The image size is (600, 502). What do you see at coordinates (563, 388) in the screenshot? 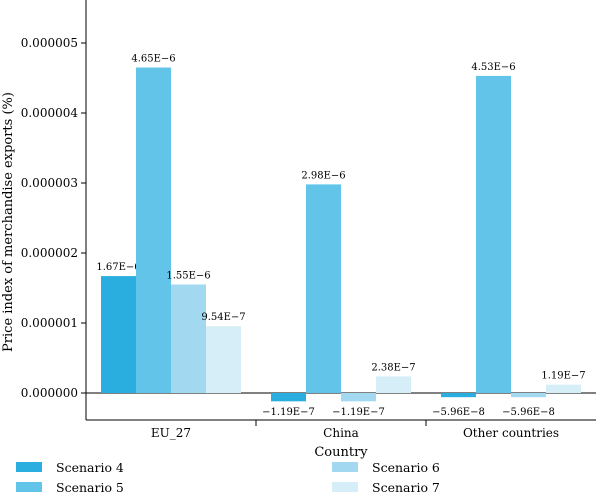
I see `bar-scenario-7-other-countries` at bounding box center [563, 388].